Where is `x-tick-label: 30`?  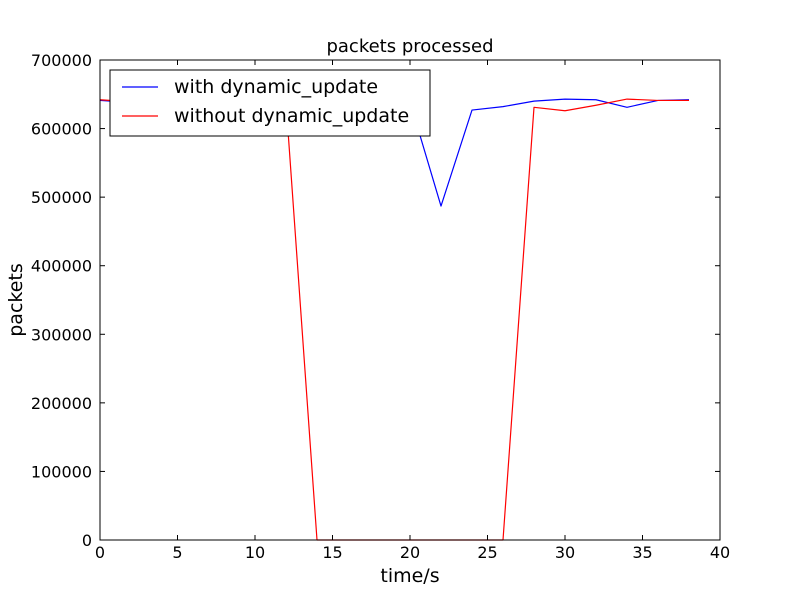
x-tick-label: 30 is located at coordinates (565, 552).